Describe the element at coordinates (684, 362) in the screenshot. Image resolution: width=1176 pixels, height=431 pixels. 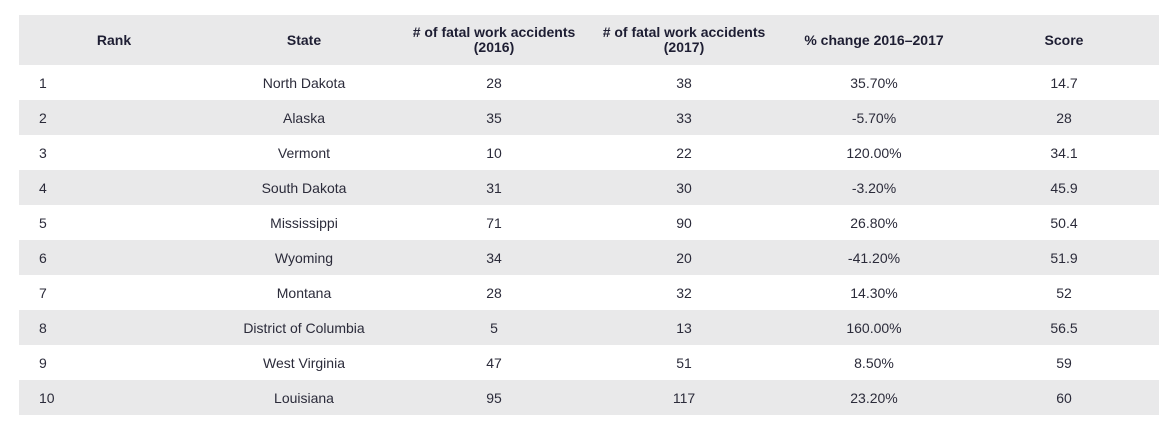
I see `cell-fatal-2017: 51` at that location.